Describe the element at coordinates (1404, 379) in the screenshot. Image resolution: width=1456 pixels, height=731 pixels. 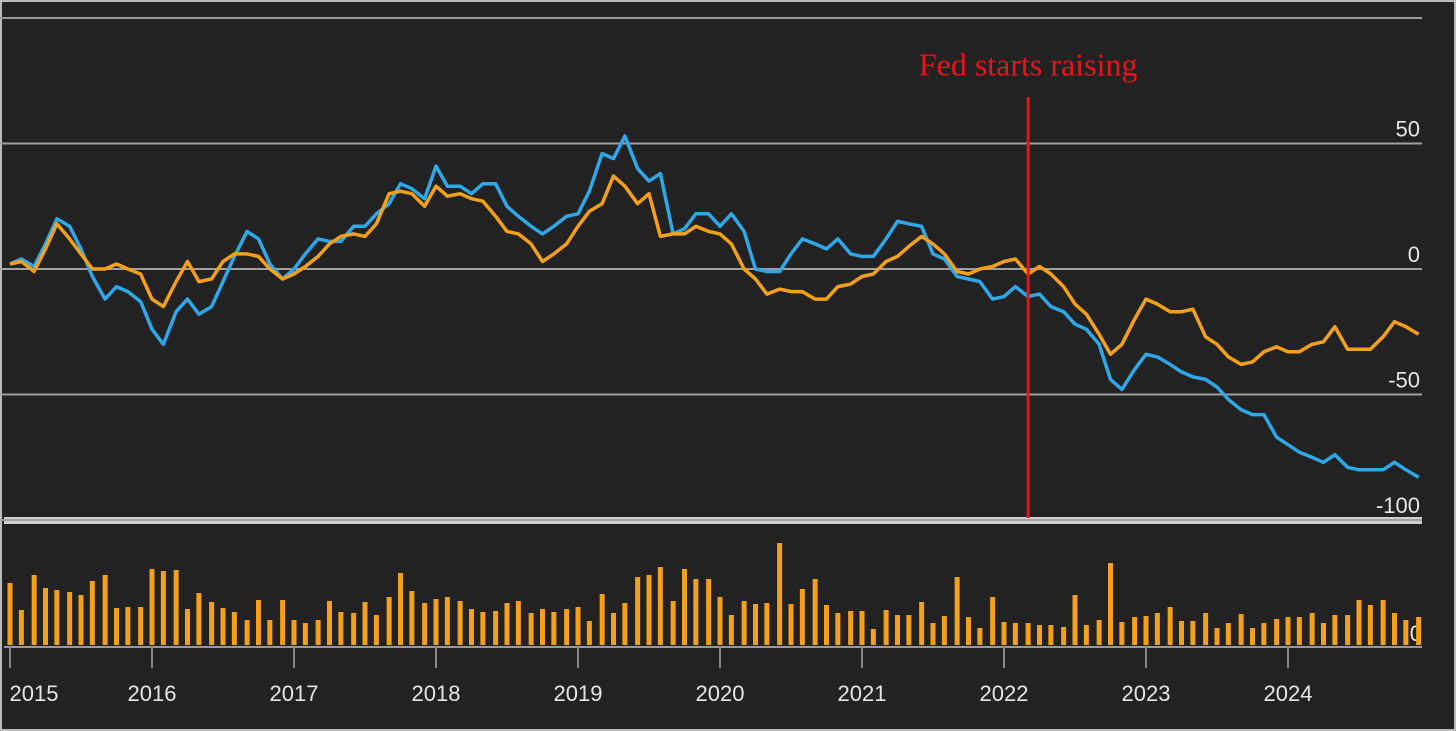
I see `y-tick-label: -50` at that location.